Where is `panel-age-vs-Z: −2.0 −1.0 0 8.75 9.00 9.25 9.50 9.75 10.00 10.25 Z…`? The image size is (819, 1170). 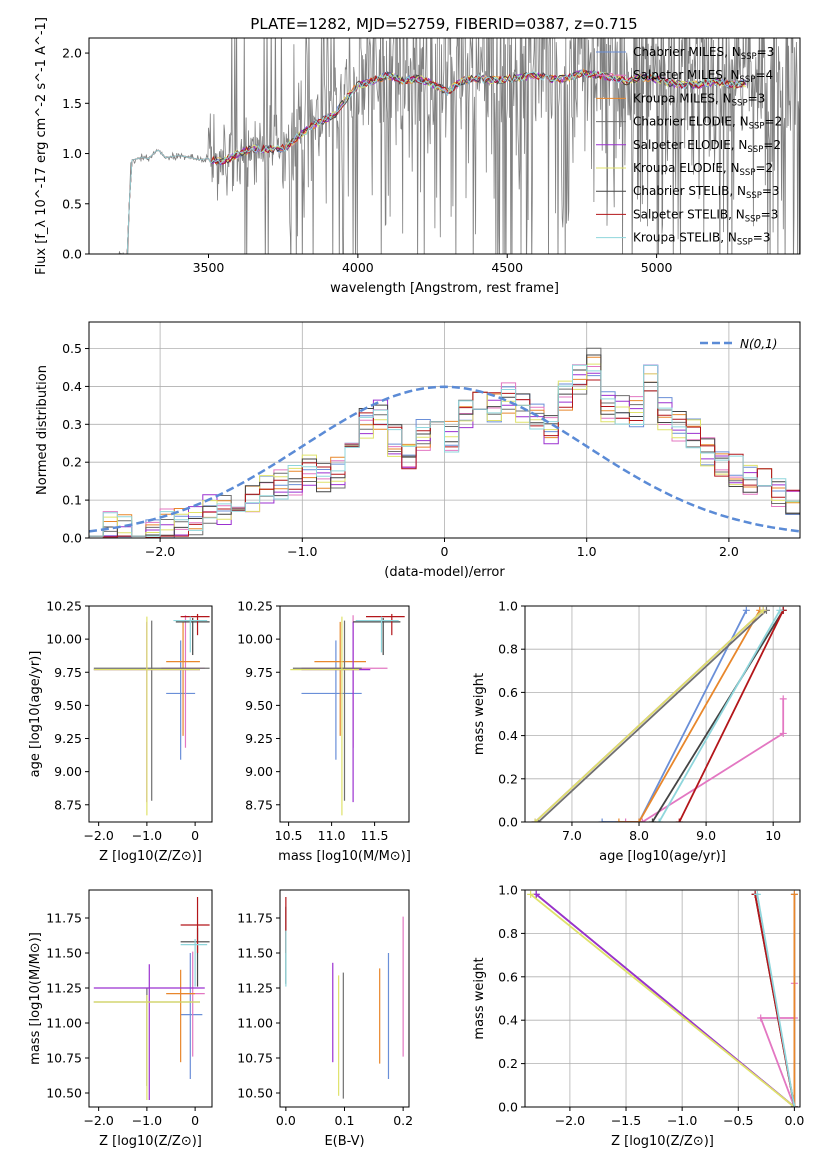
panel-age-vs-Z: −2.0 −1.0 0 8.75 9.00 9.25 9.50 9.75 10.00 10.25 Z… is located at coordinates (120, 731).